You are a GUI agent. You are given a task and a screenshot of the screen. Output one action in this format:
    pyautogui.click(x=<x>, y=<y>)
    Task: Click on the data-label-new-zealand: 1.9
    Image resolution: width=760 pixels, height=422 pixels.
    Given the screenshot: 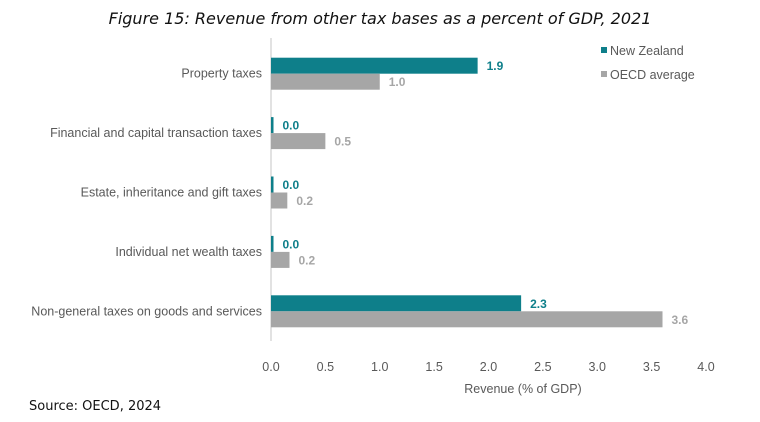 What is the action you would take?
    pyautogui.click(x=495, y=66)
    